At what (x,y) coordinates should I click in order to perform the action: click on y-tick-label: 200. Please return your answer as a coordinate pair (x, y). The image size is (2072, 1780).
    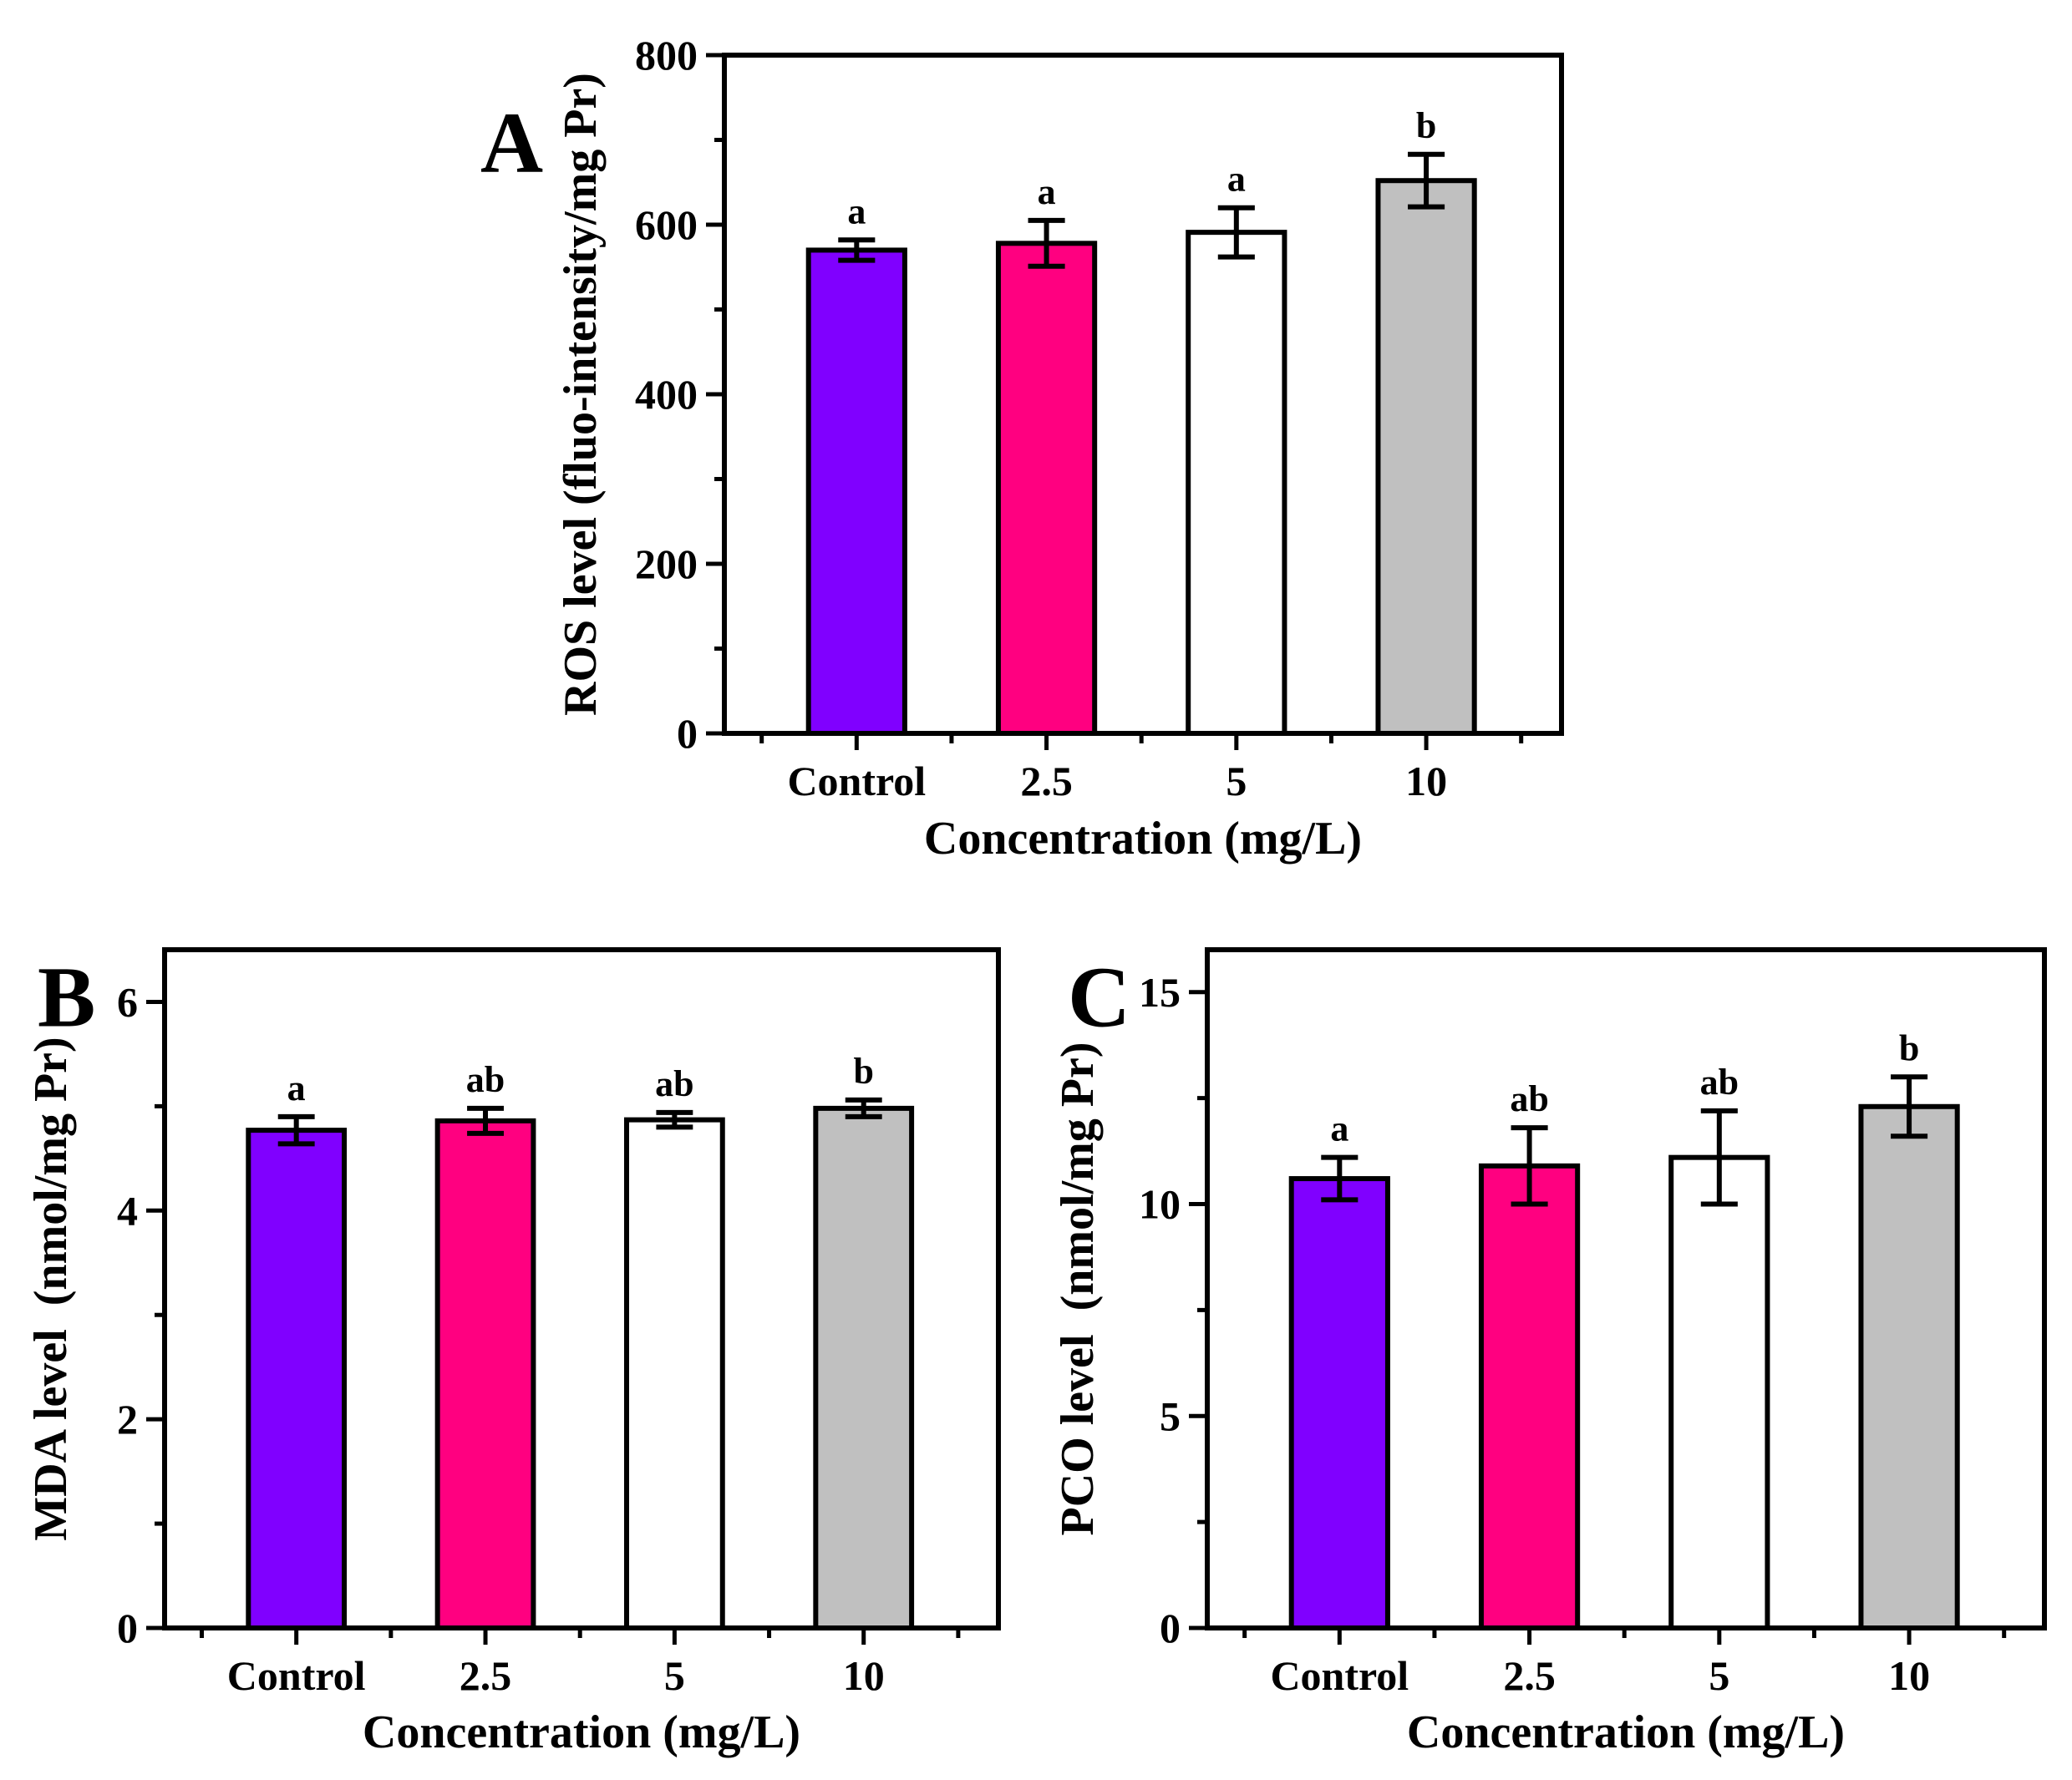
    Looking at the image, I should click on (666, 563).